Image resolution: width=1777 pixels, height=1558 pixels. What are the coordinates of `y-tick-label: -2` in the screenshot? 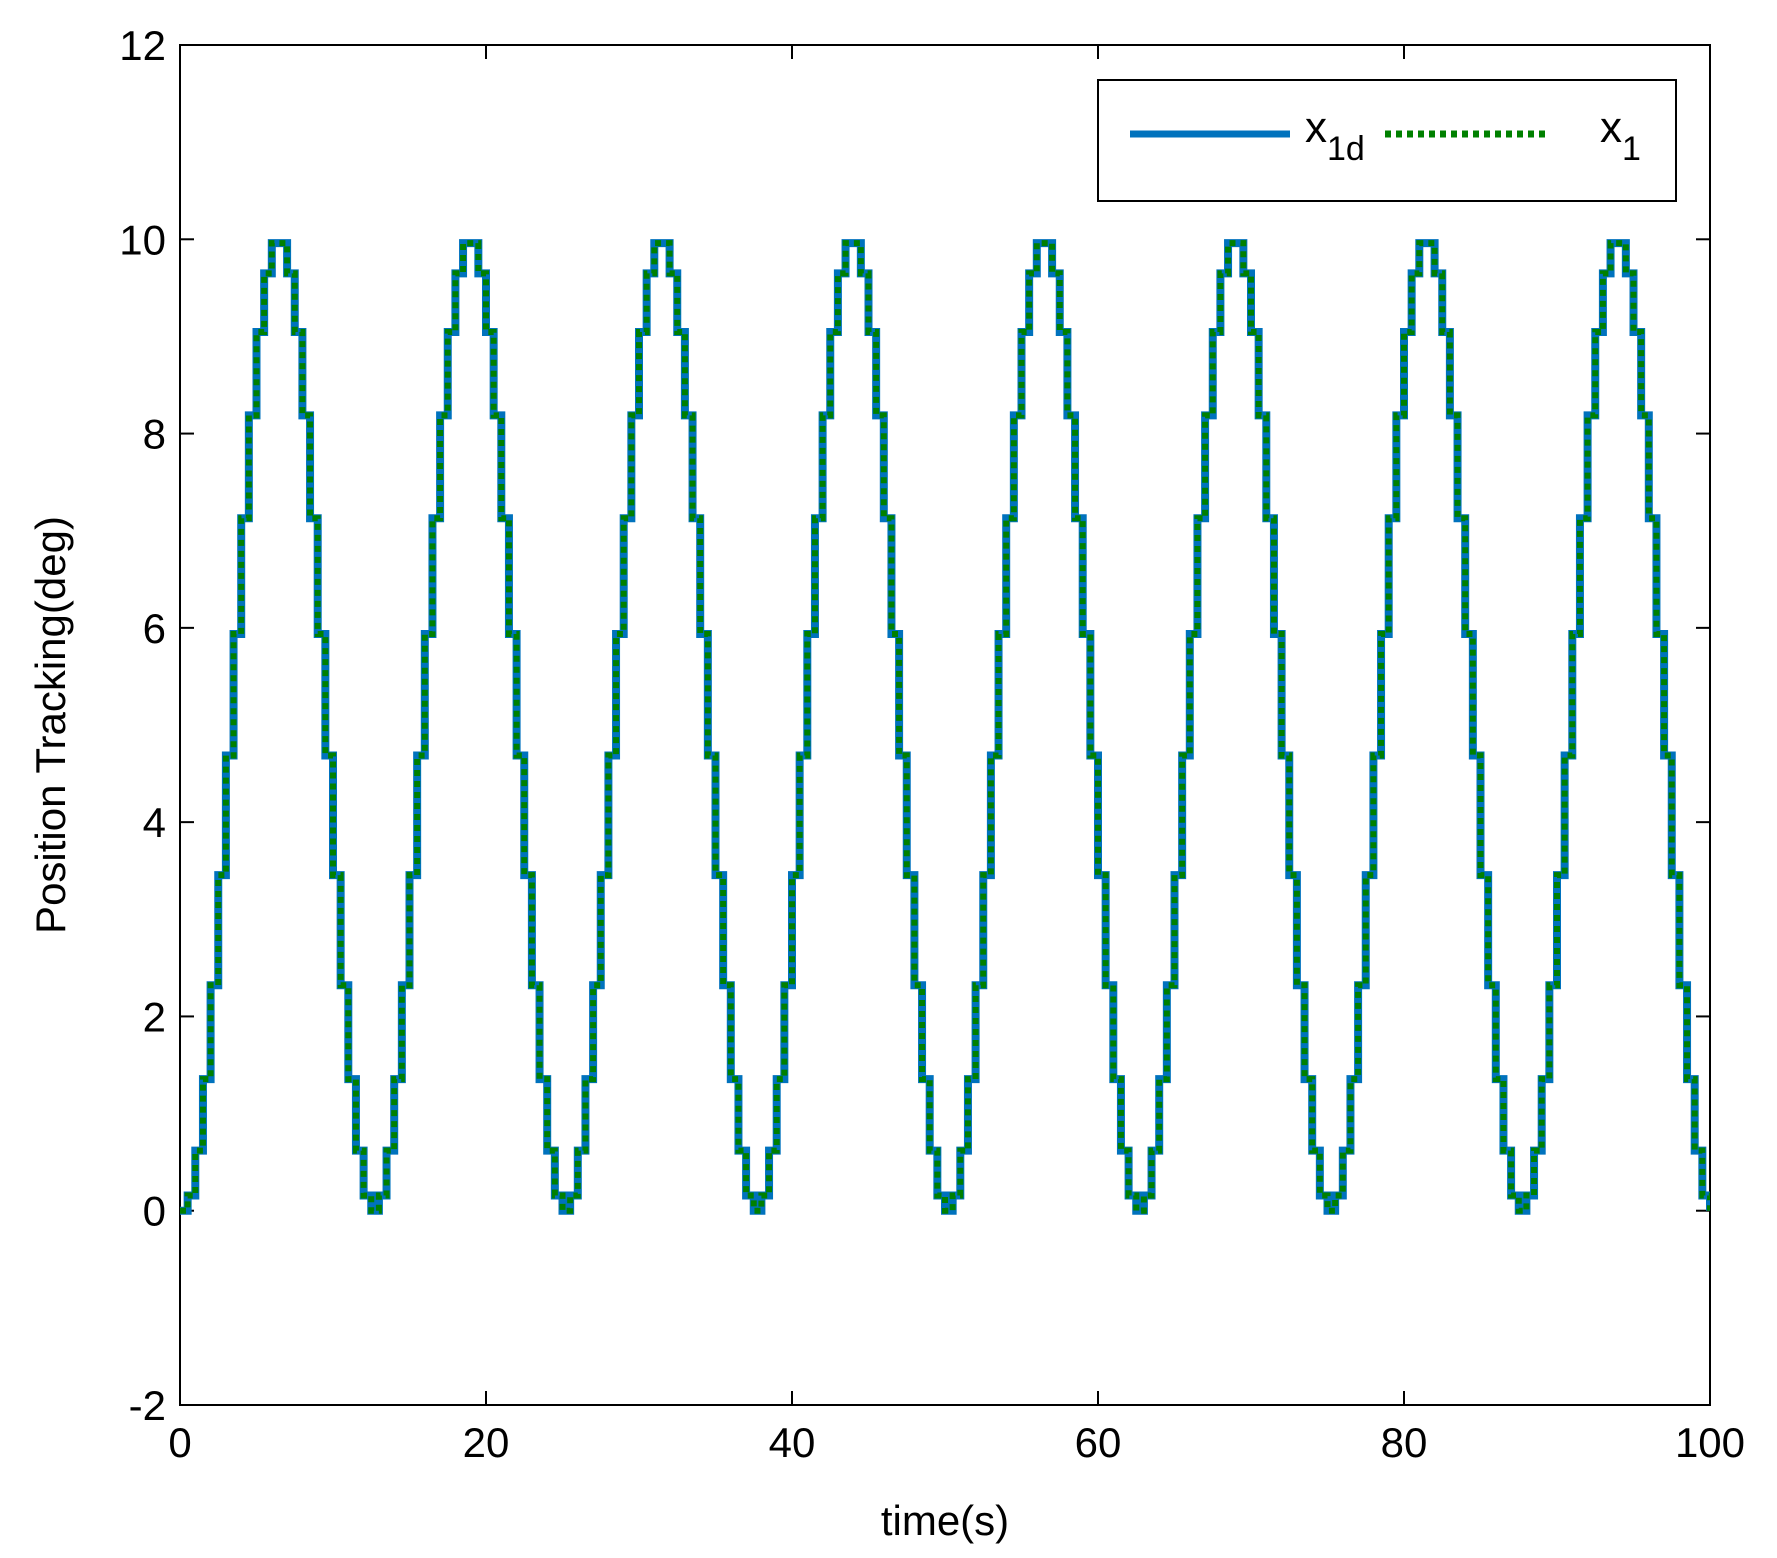 It's located at (147, 1405).